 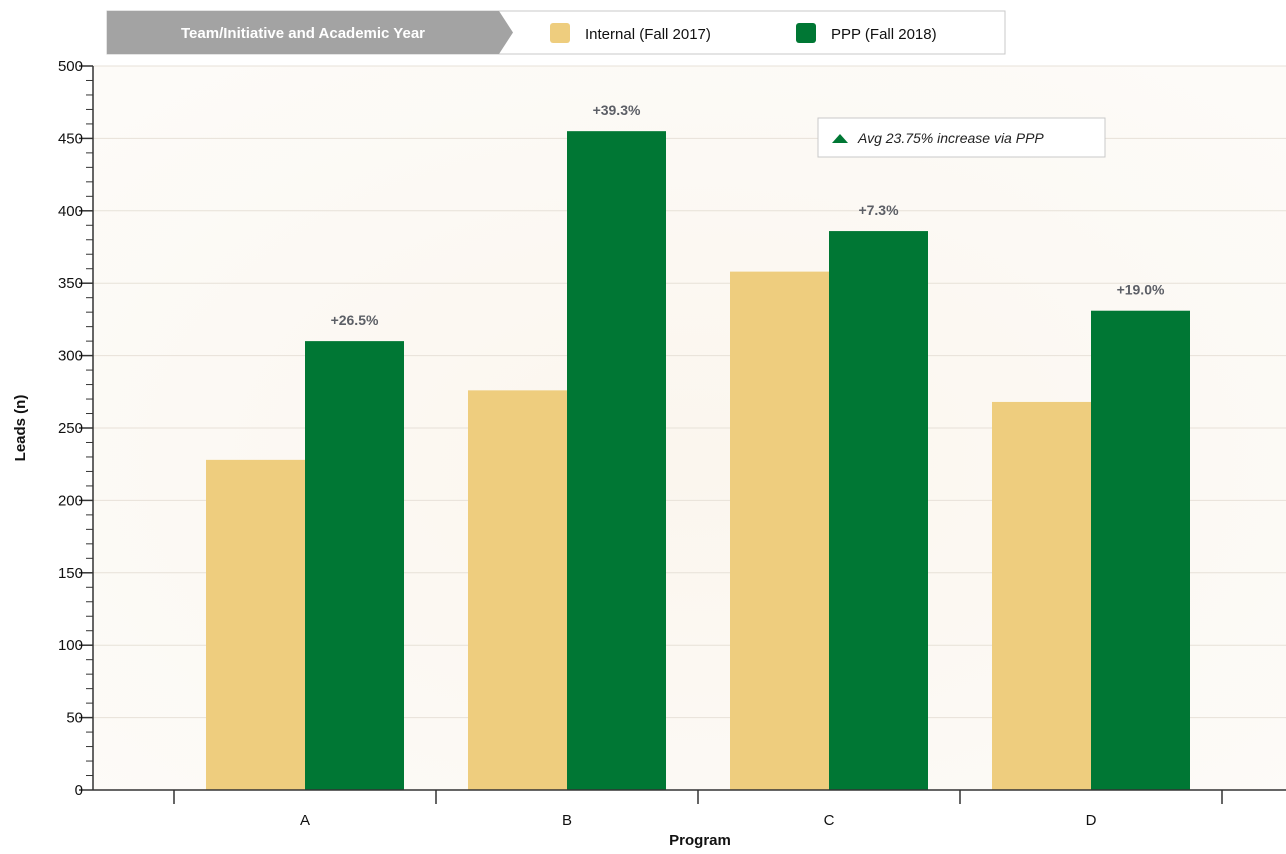 What do you see at coordinates (70, 428) in the screenshot?
I see `y-tick-label: 250` at bounding box center [70, 428].